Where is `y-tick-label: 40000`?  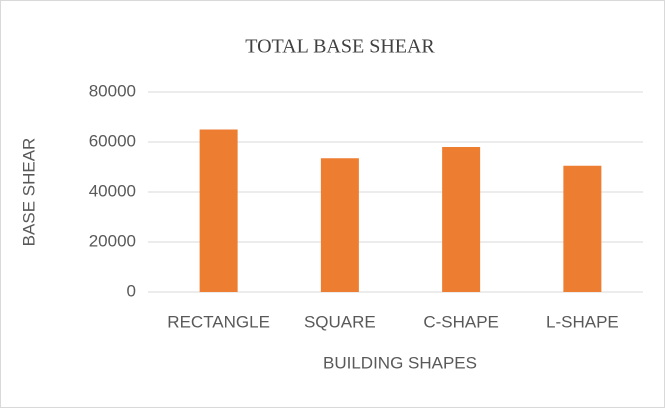 y-tick-label: 40000 is located at coordinates (112, 190).